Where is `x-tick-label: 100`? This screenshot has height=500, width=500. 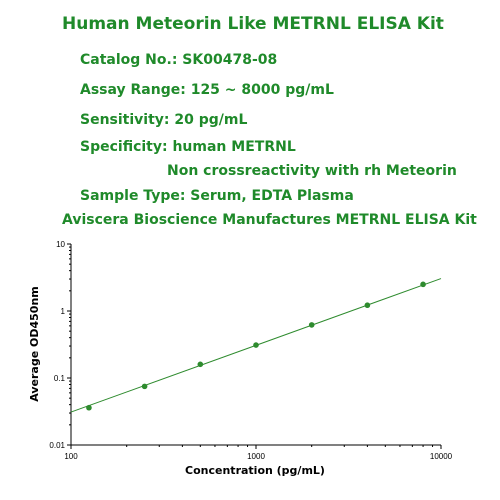 x-tick-label: 100 is located at coordinates (71, 456).